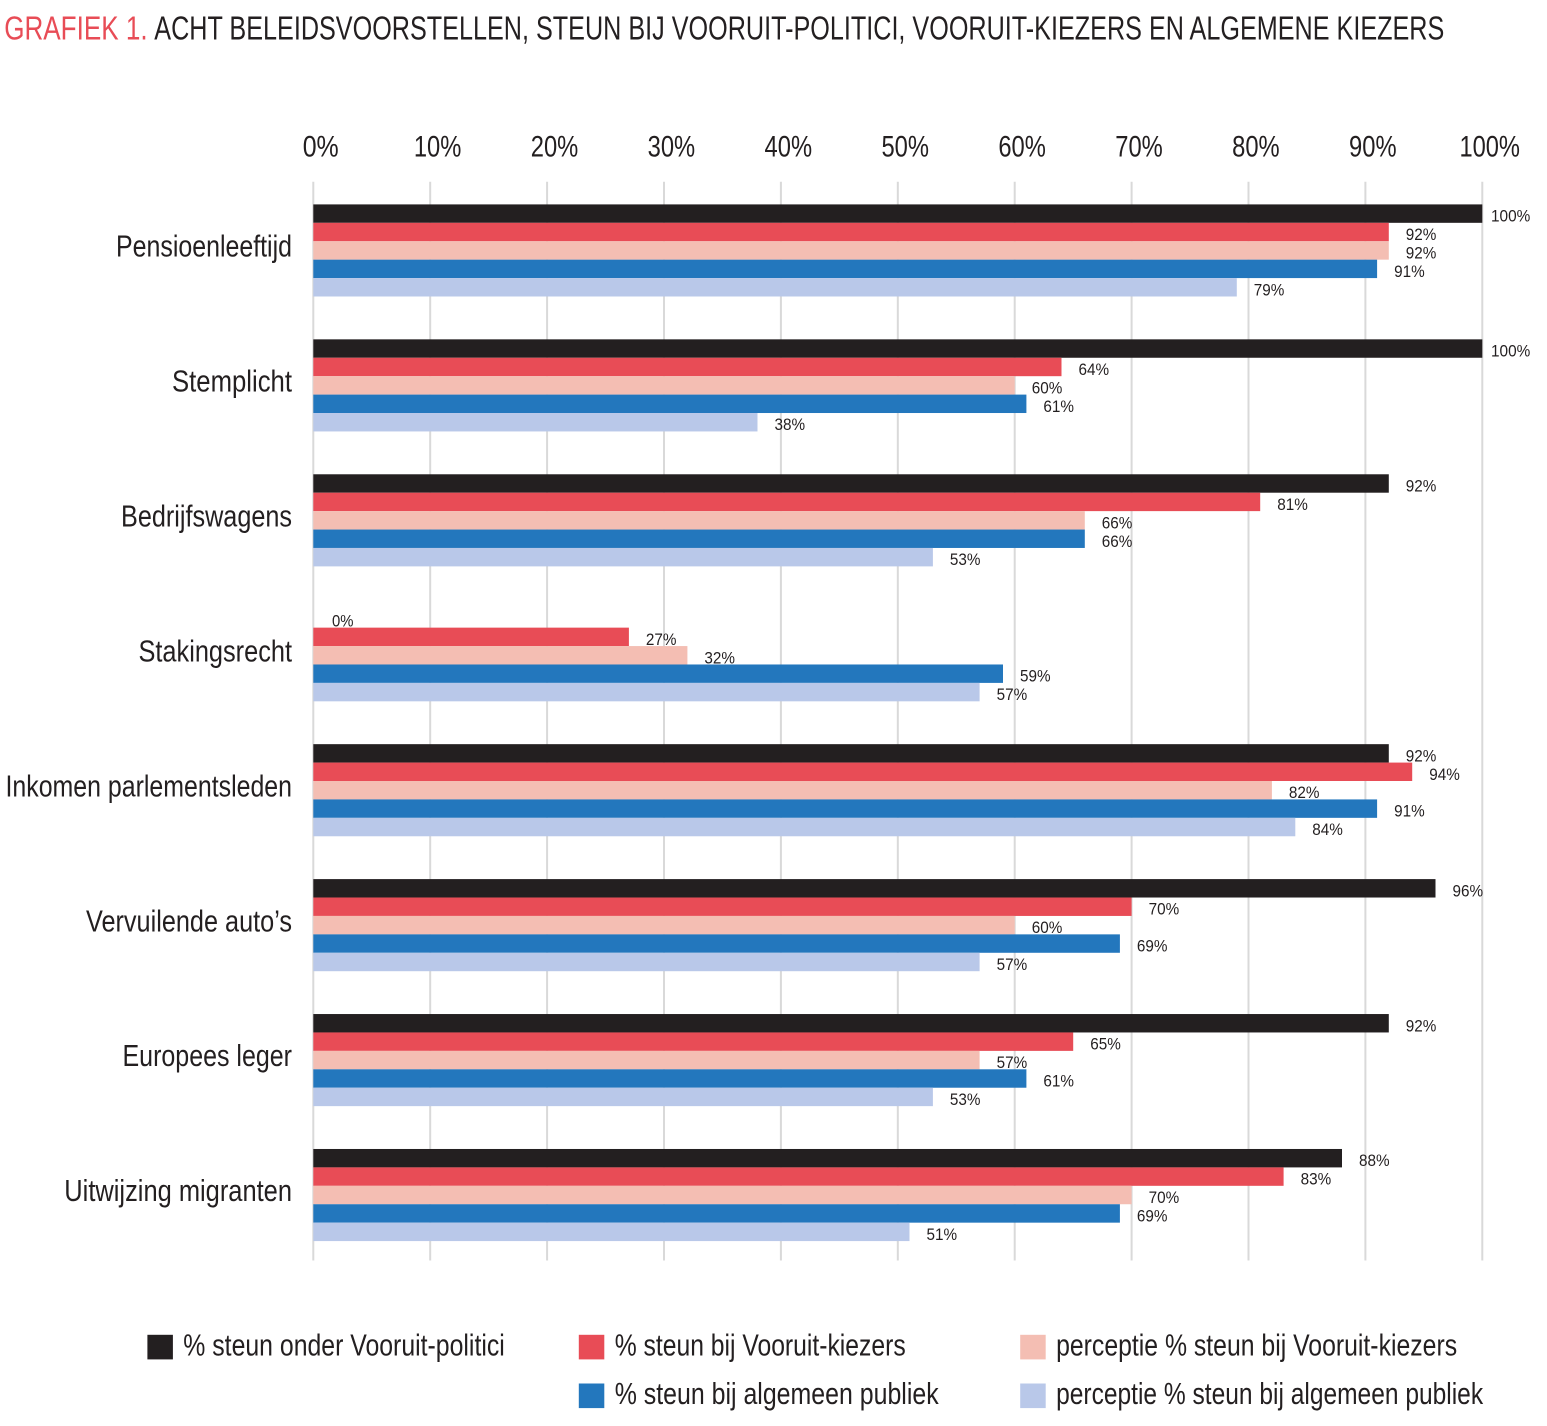  Describe the element at coordinates (1468, 890) in the screenshot. I see `svg-text: 96%` at that location.